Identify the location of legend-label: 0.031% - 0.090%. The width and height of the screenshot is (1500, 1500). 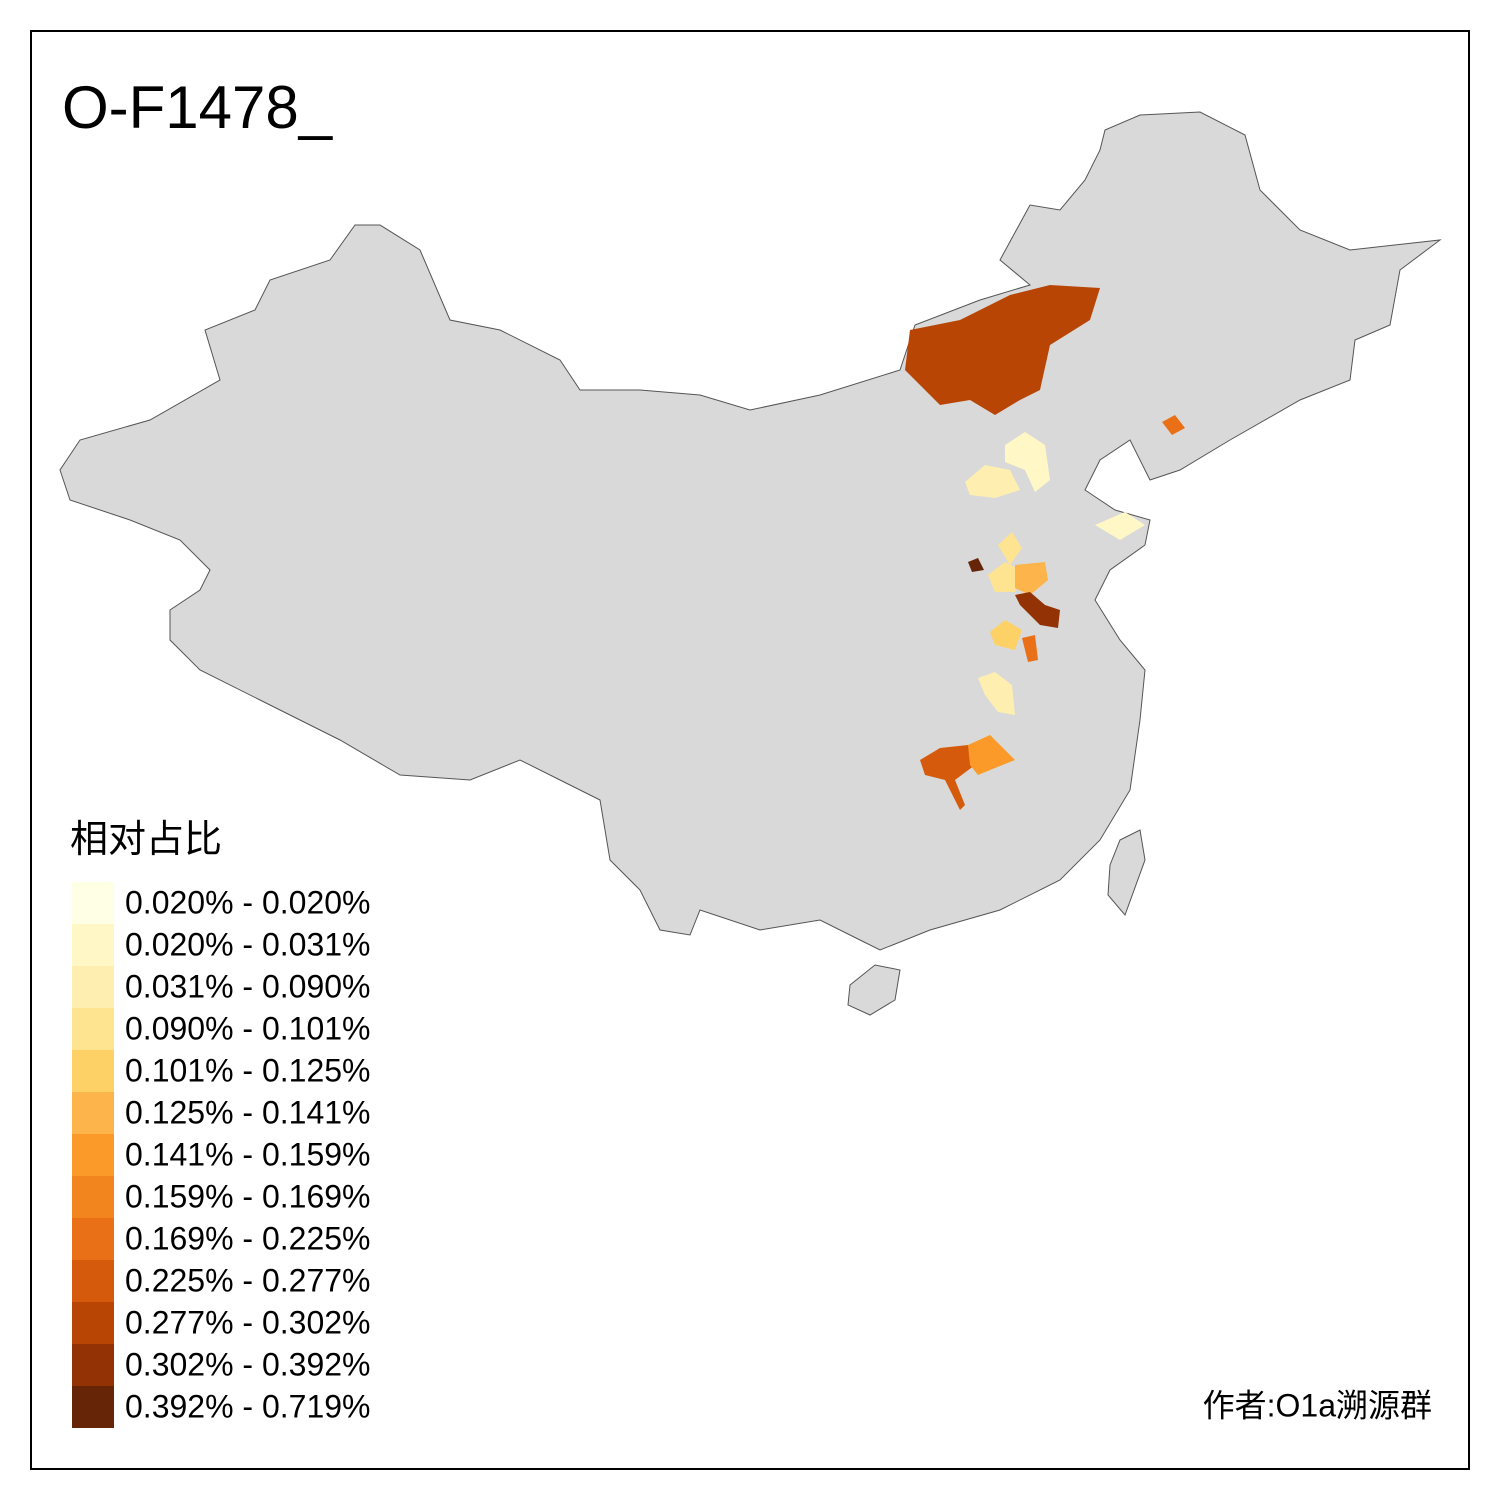
(248, 986).